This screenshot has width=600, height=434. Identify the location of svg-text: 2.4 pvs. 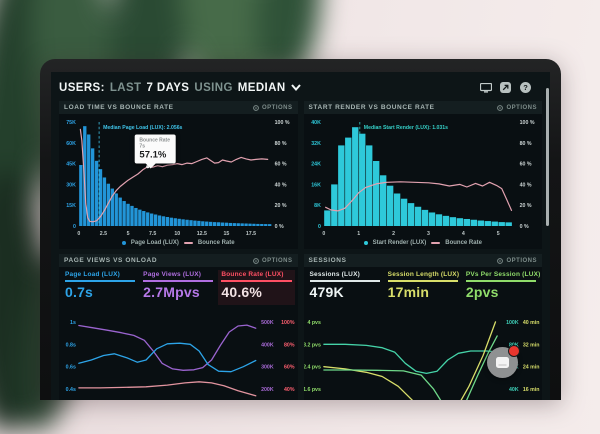
(312, 368).